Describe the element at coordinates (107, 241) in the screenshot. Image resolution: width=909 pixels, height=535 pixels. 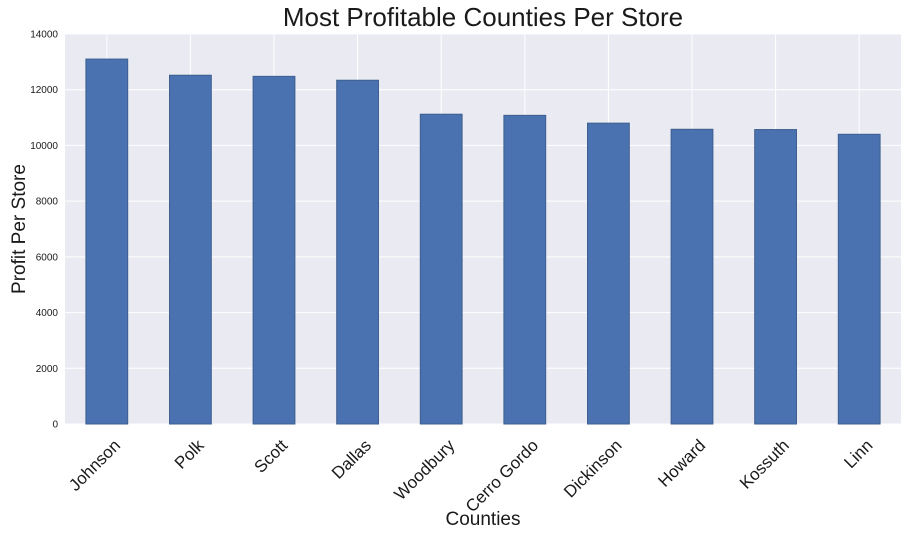
I see `bar-johnson` at that location.